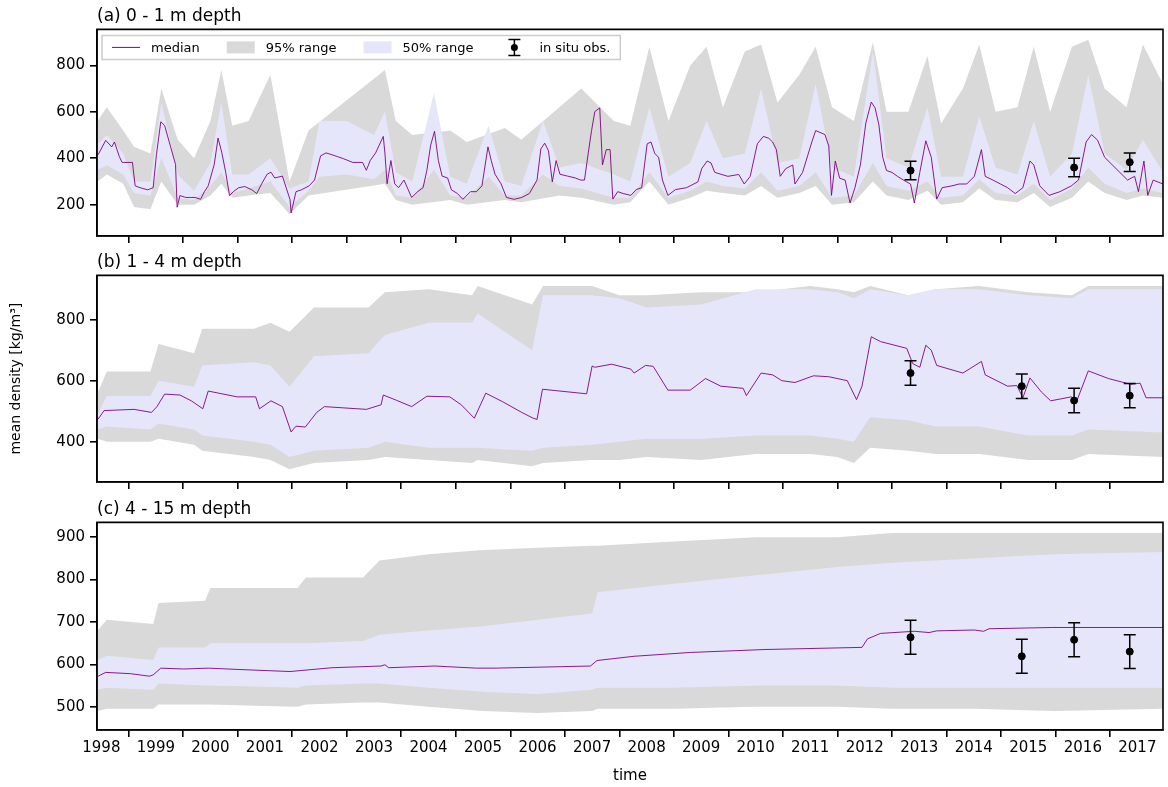  I want to click on x-tick-label: 2007, so click(592, 746).